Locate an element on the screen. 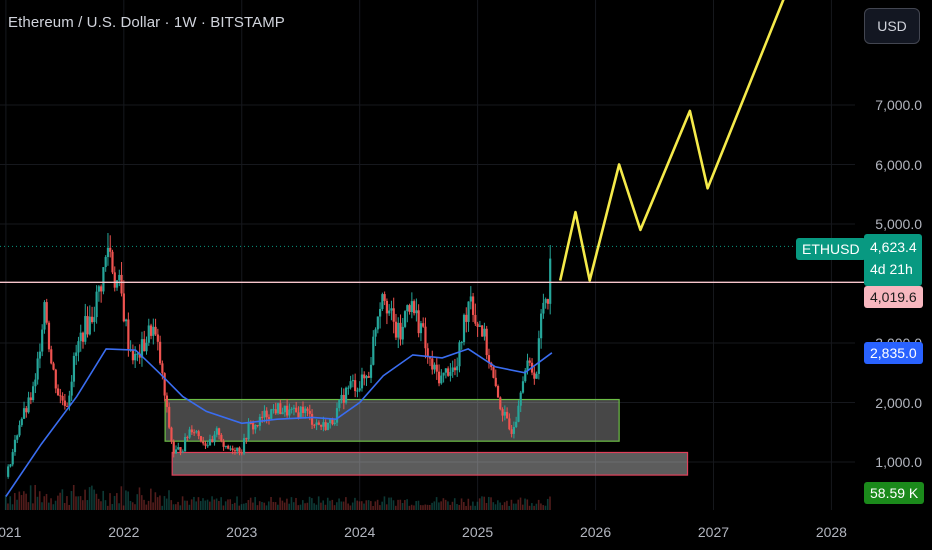 The width and height of the screenshot is (932, 550). currency-button: USD is located at coordinates (892, 26).